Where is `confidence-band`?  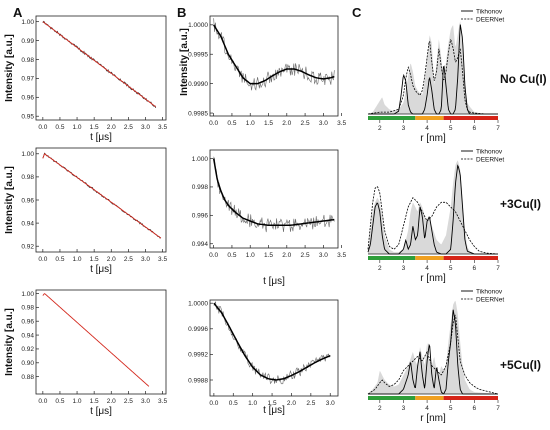
confidence-band is located at coordinates (433, 347).